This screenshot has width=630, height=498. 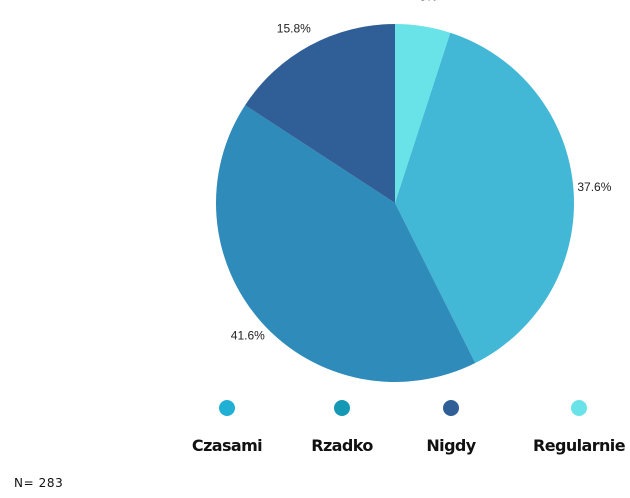 I want to click on legend-label-rzadko: Rzadko, so click(x=342, y=445).